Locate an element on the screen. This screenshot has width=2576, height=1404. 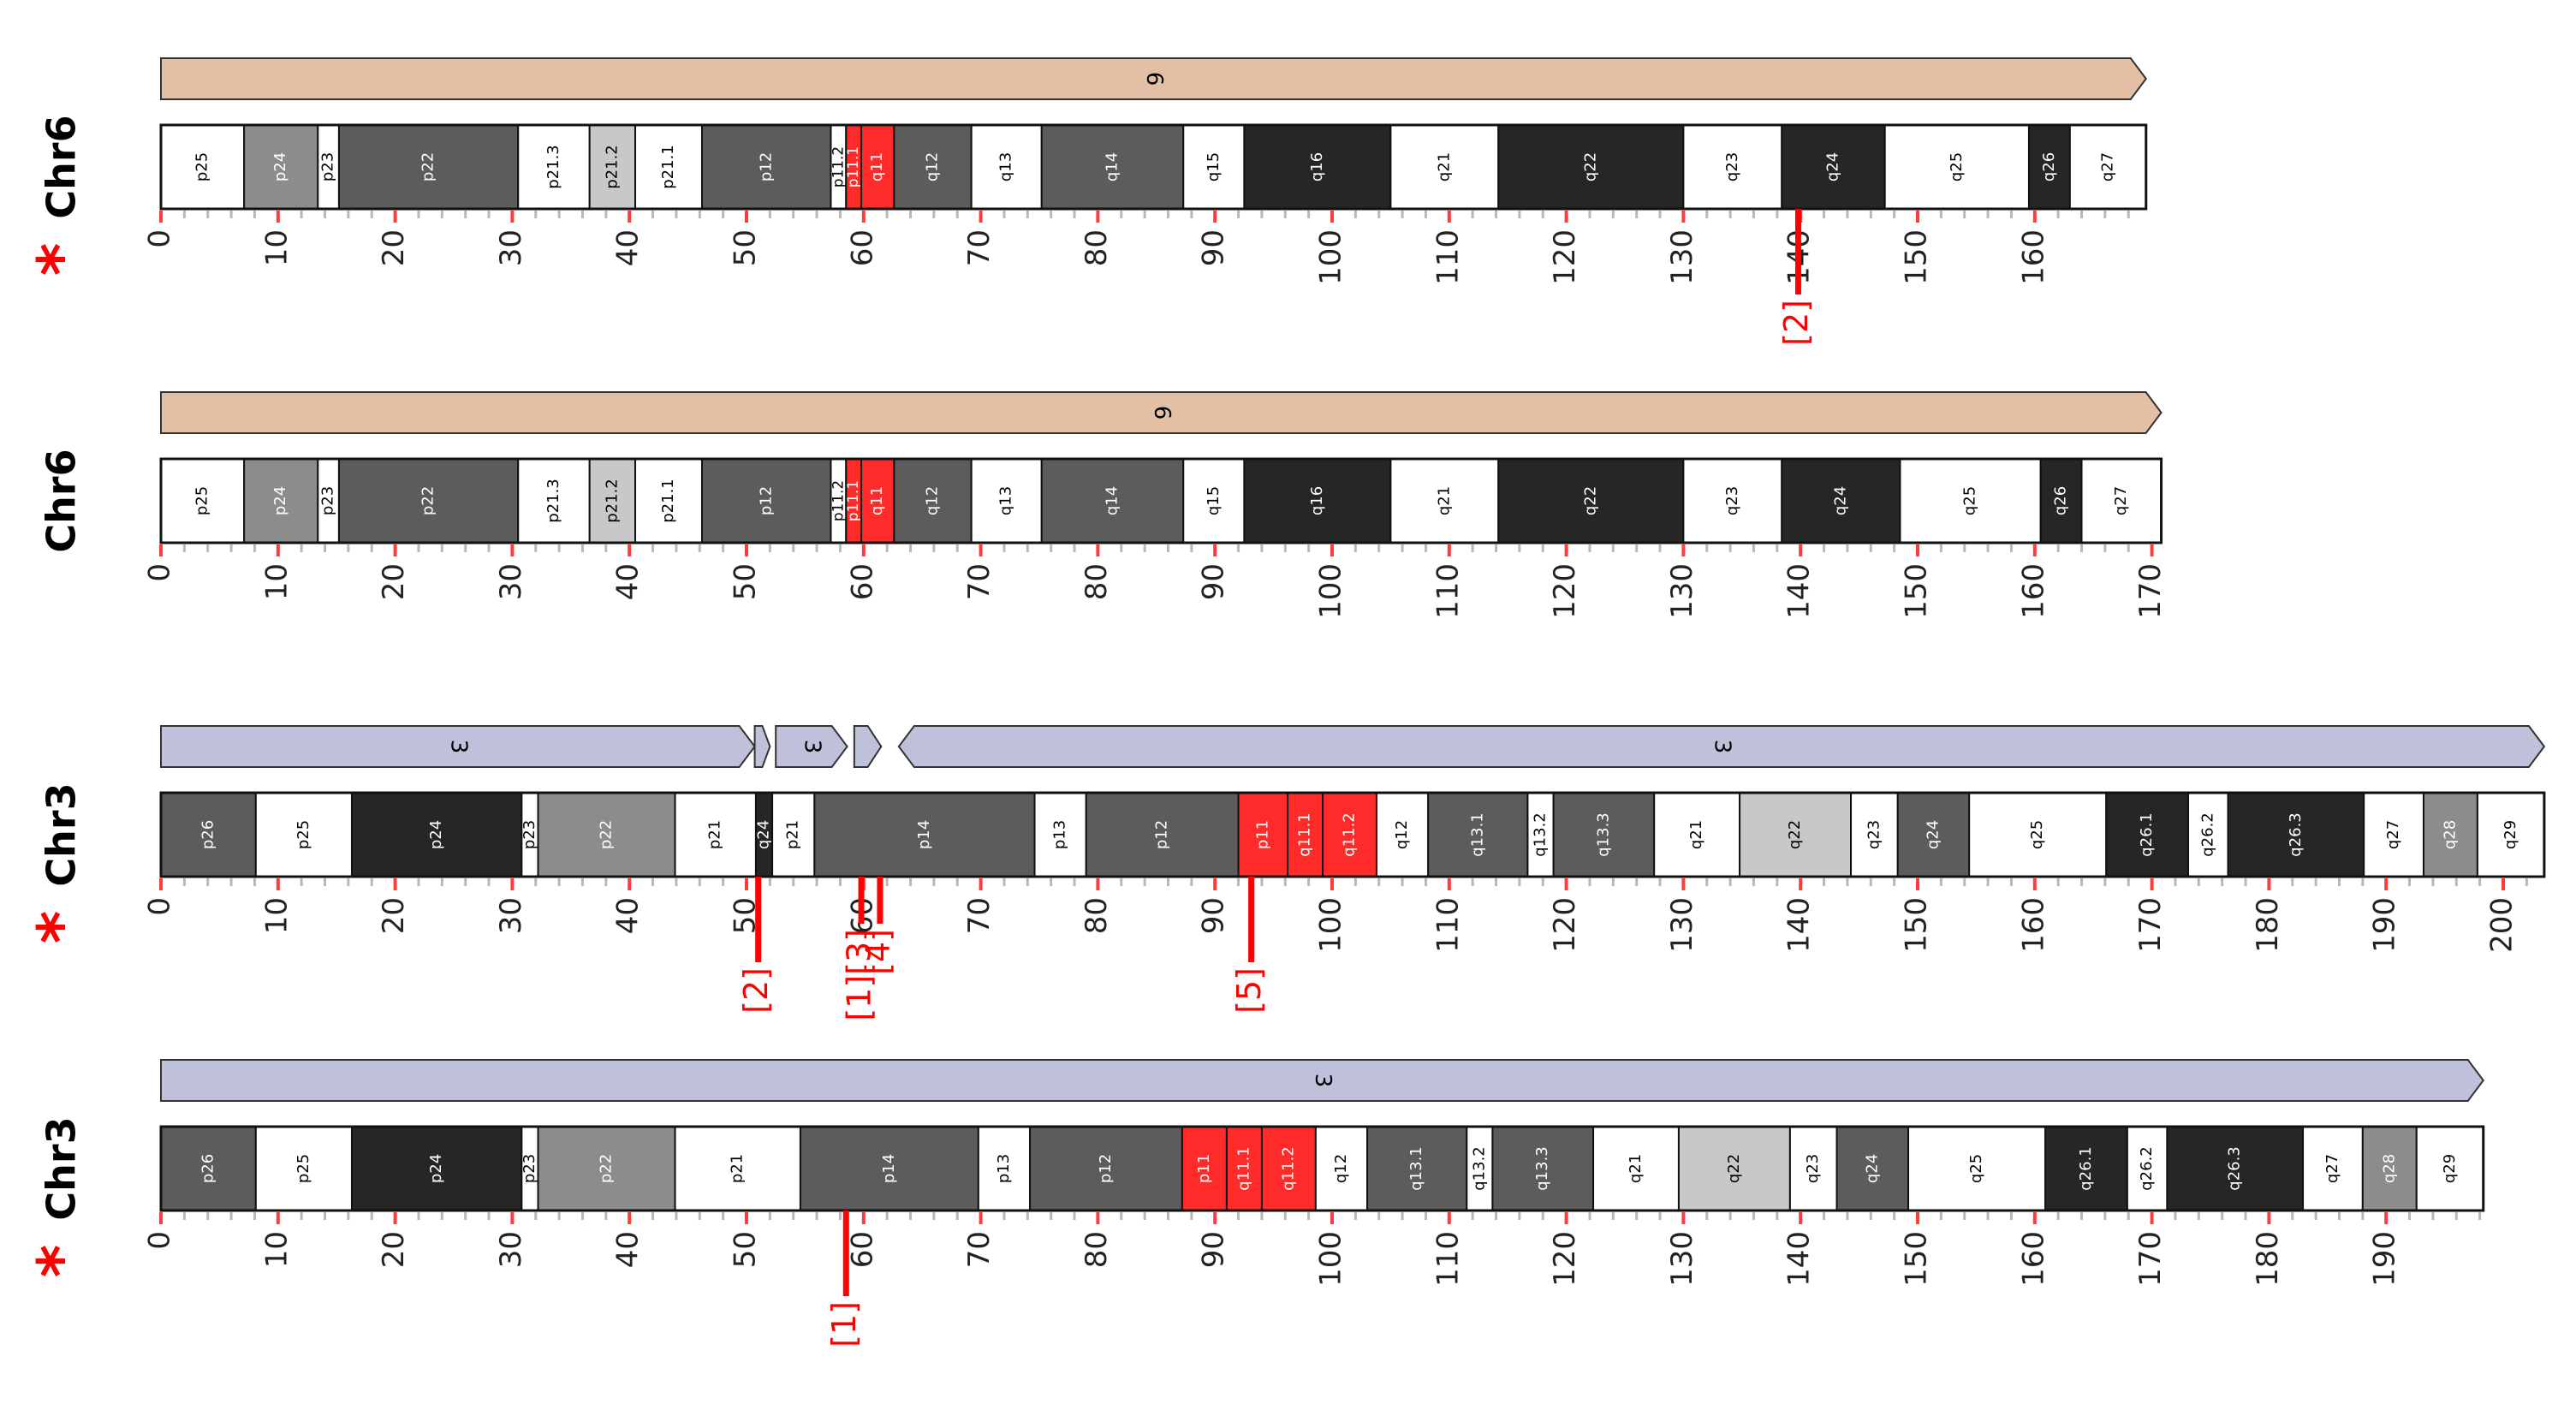
band-label: q26.1 is located at coordinates (2147, 834).